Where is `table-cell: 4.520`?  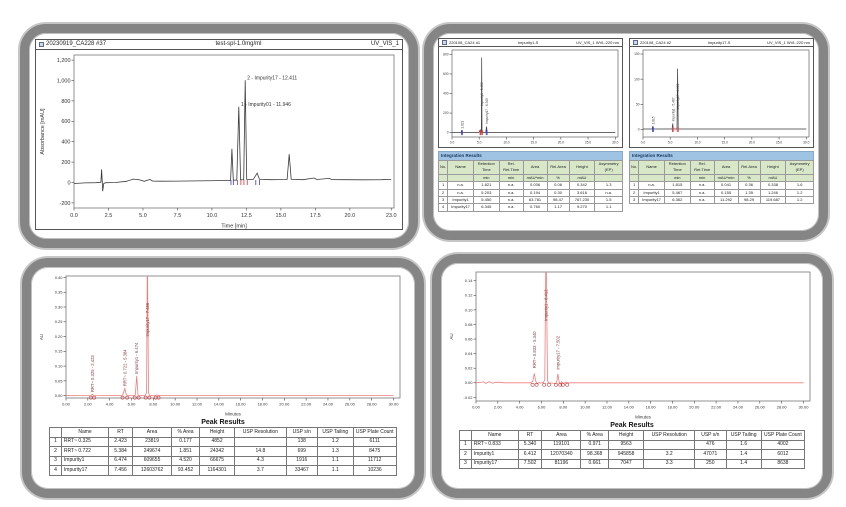
table-cell: 4.520 is located at coordinates (185, 460).